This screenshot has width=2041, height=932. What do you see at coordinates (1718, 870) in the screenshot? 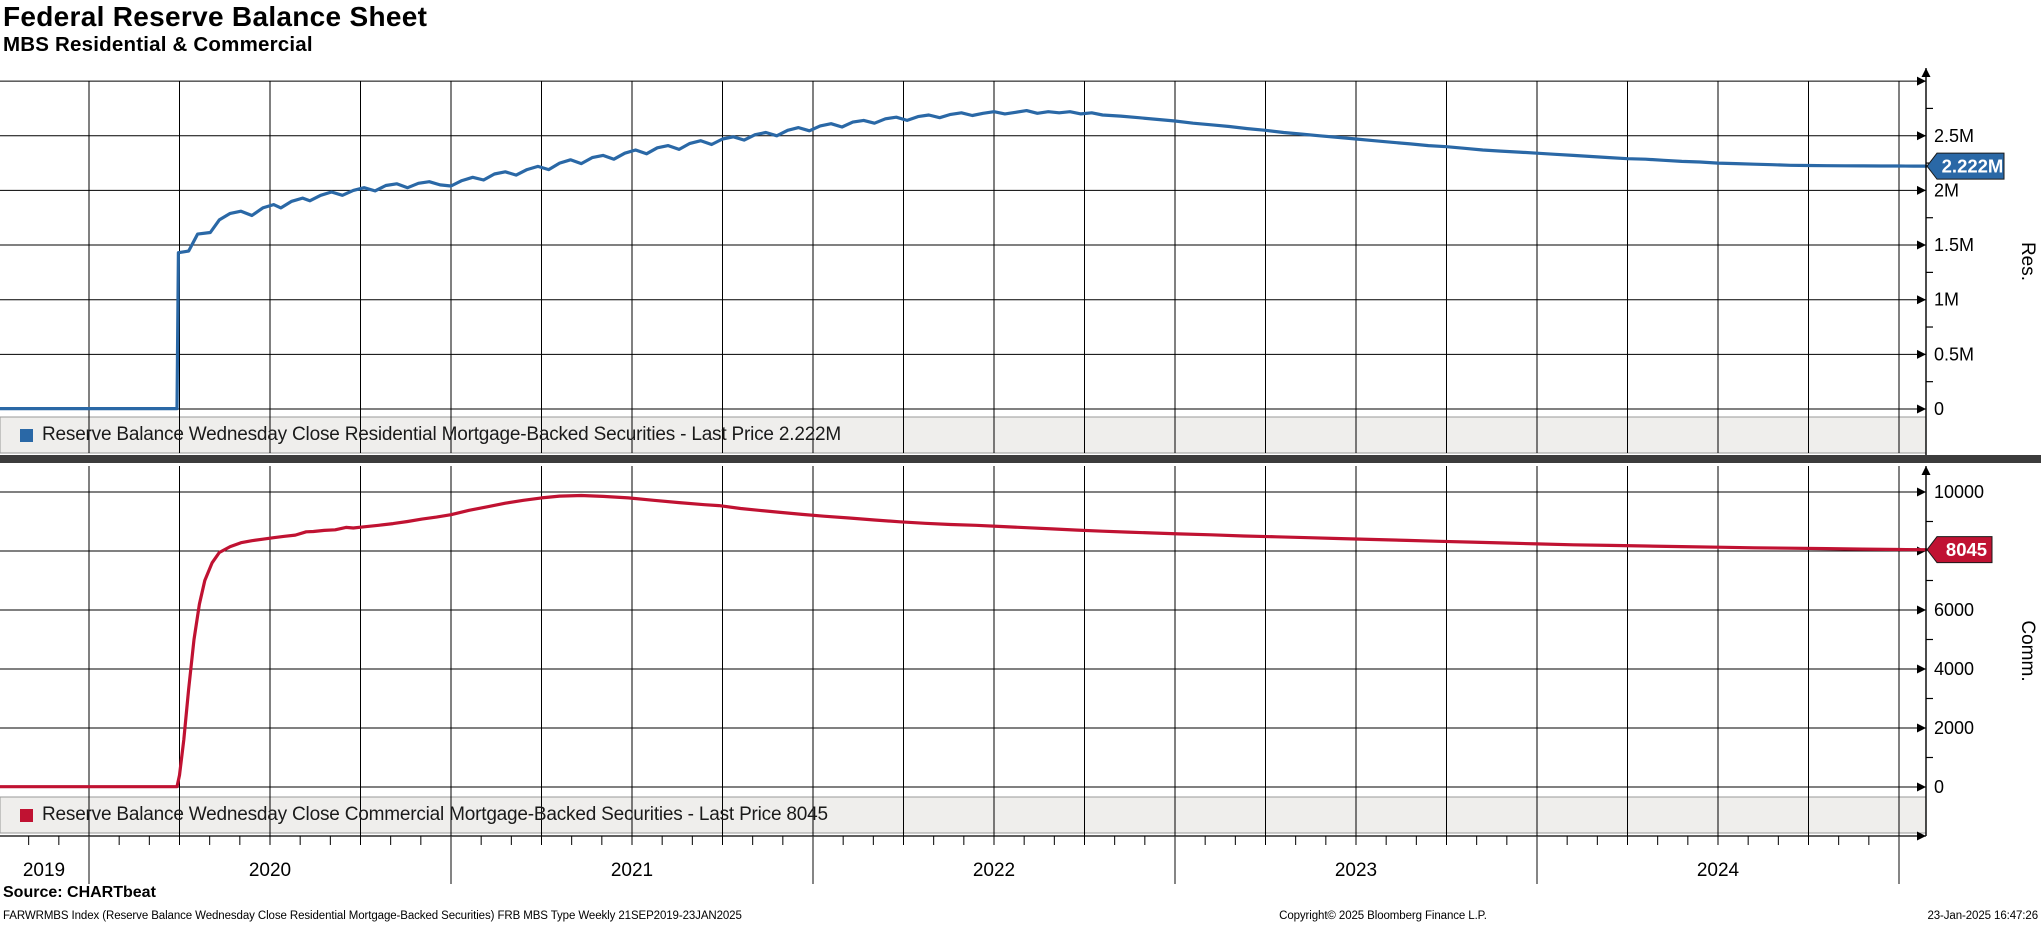
I see `year-label: 2024` at bounding box center [1718, 870].